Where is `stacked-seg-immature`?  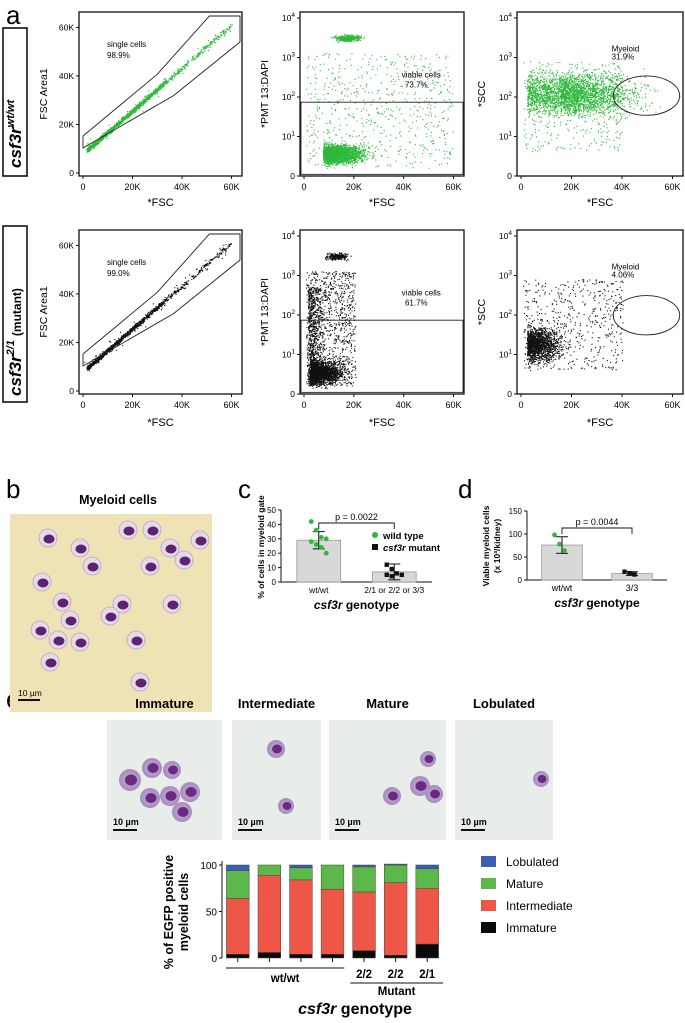 stacked-seg-immature is located at coordinates (238, 956).